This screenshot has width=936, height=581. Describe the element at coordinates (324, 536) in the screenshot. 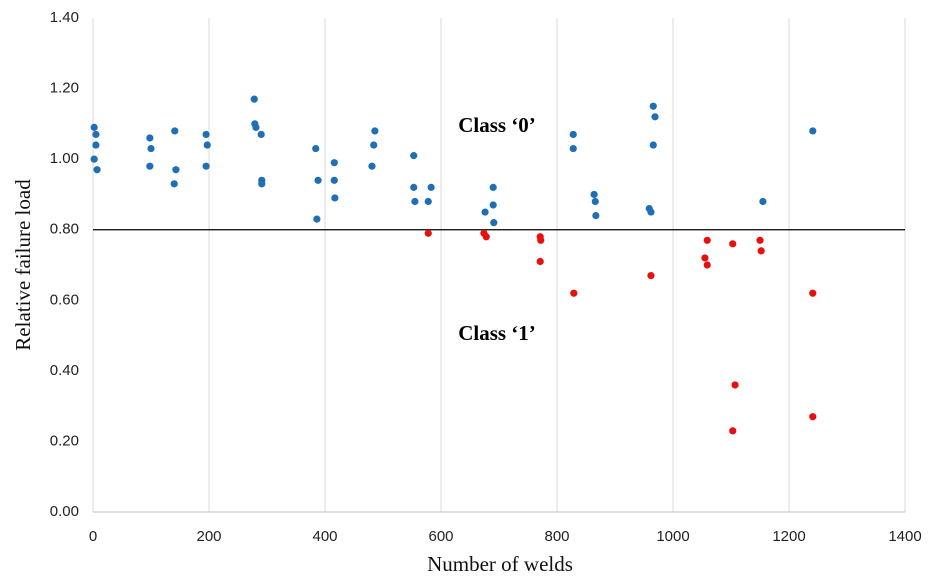

I see `x-tick-label: 400` at that location.